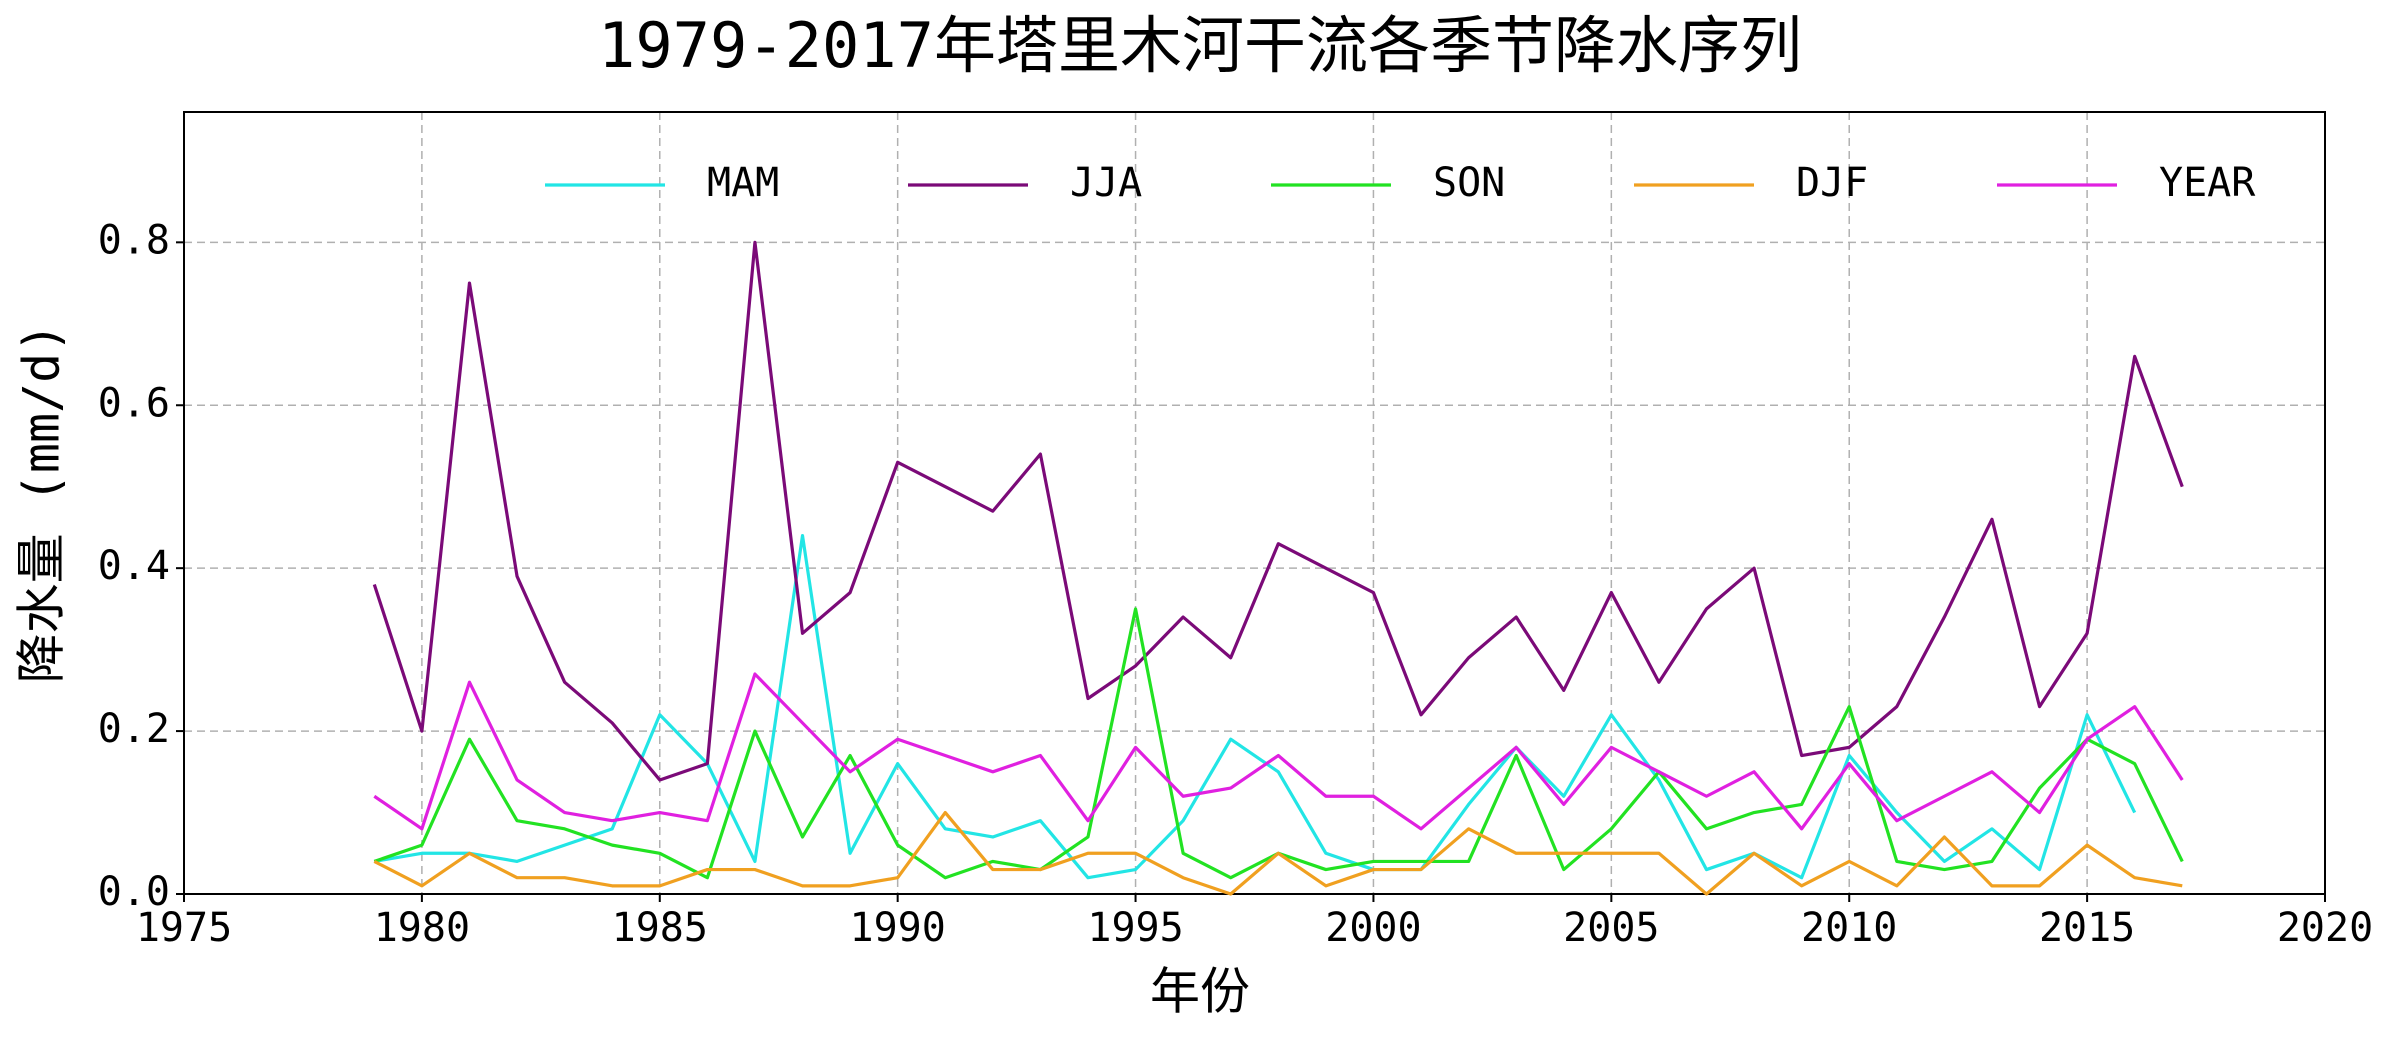 The image size is (2400, 1037). What do you see at coordinates (1469, 183) in the screenshot?
I see `legend-label: SON` at bounding box center [1469, 183].